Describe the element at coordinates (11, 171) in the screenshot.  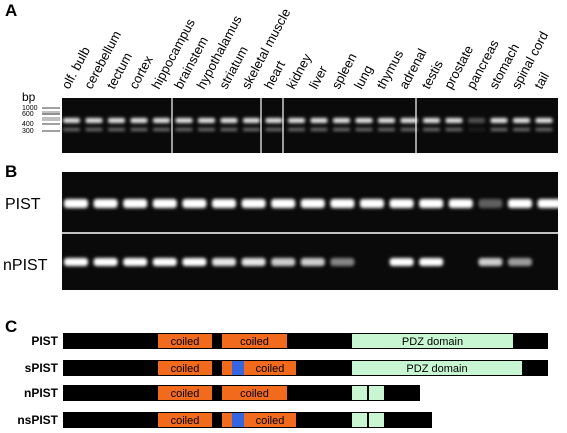
I see `panel-label: B` at that location.